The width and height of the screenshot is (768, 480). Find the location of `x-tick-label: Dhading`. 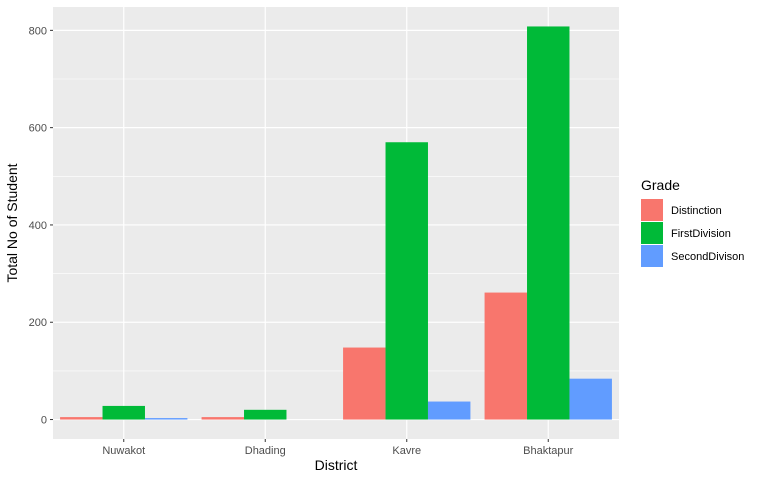

x-tick-label: Dhading is located at coordinates (265, 451).